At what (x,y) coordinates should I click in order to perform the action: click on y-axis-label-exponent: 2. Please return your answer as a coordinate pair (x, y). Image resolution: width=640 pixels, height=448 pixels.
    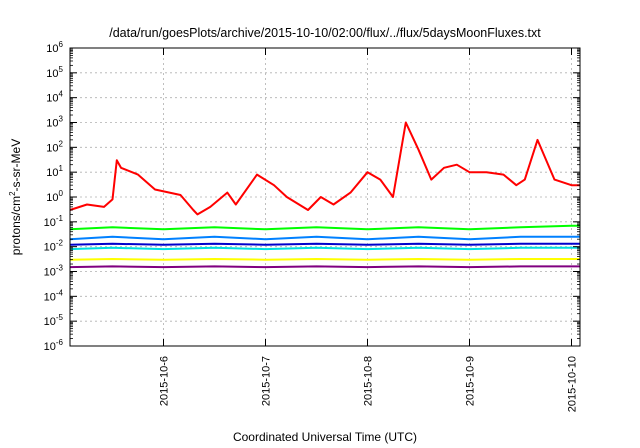
    Looking at the image, I should click on (12, 193).